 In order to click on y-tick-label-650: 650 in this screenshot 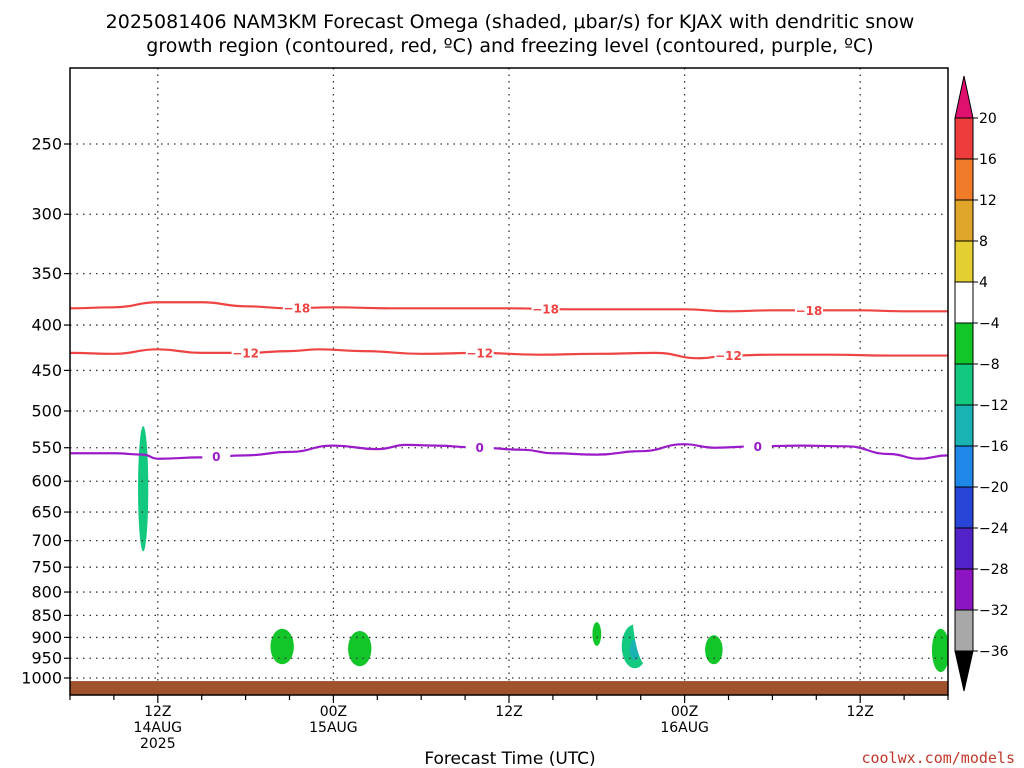, I will do `click(46, 512)`.